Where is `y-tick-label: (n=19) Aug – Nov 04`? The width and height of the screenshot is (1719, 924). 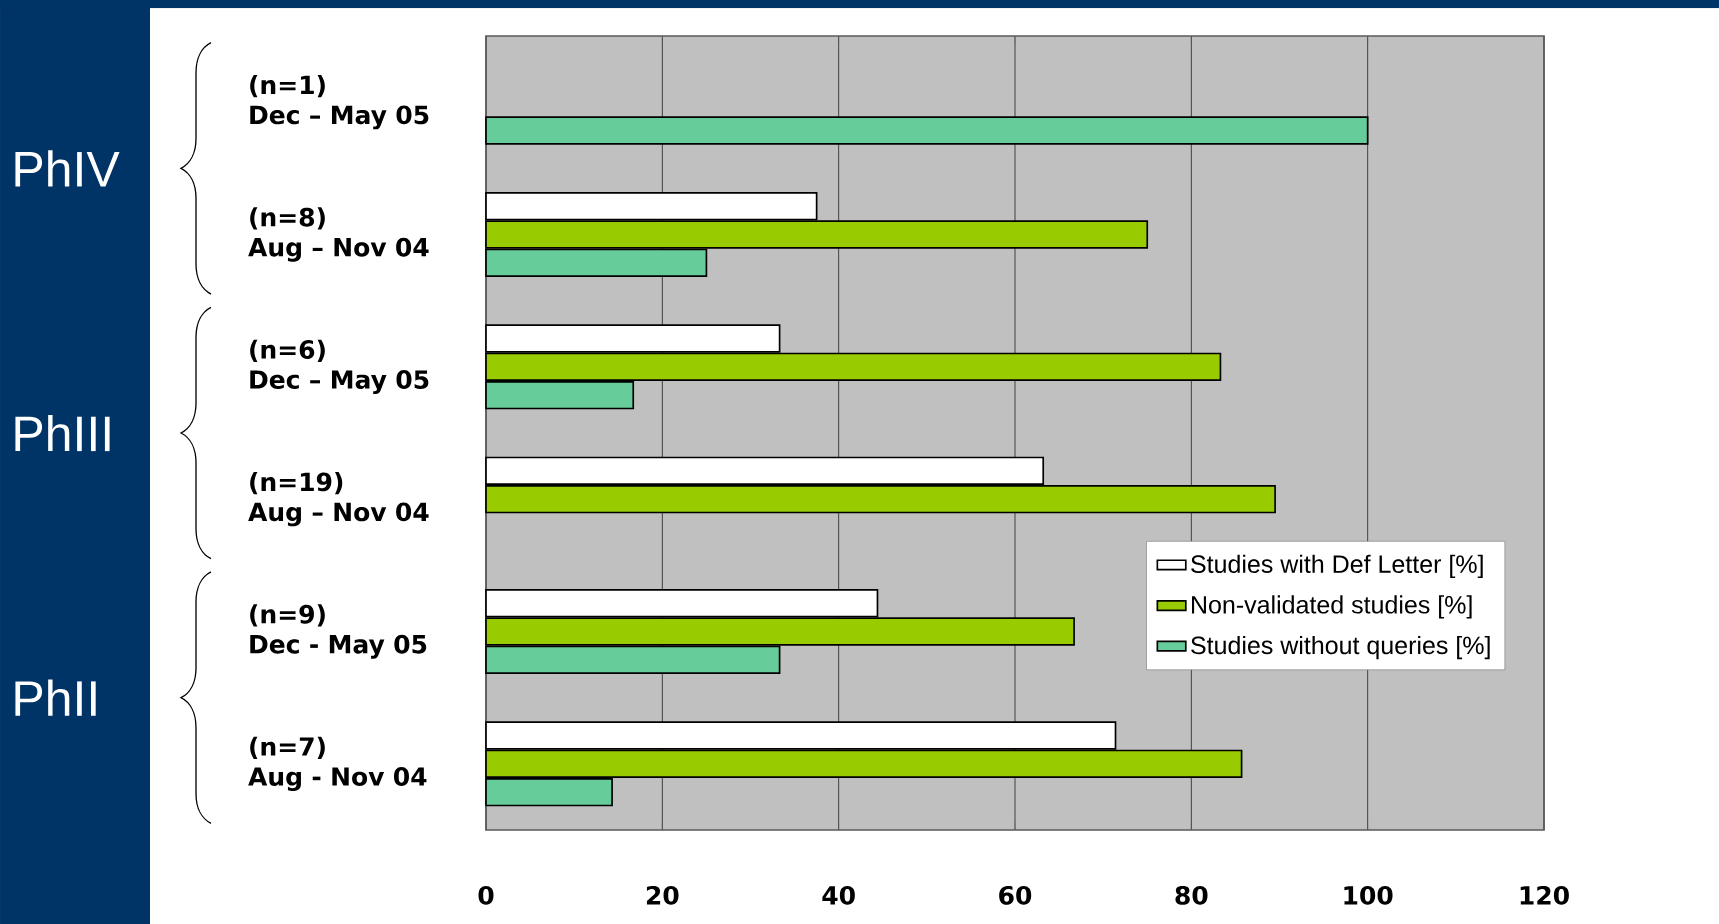 y-tick-label: (n=19) Aug – Nov 04 is located at coordinates (338, 499).